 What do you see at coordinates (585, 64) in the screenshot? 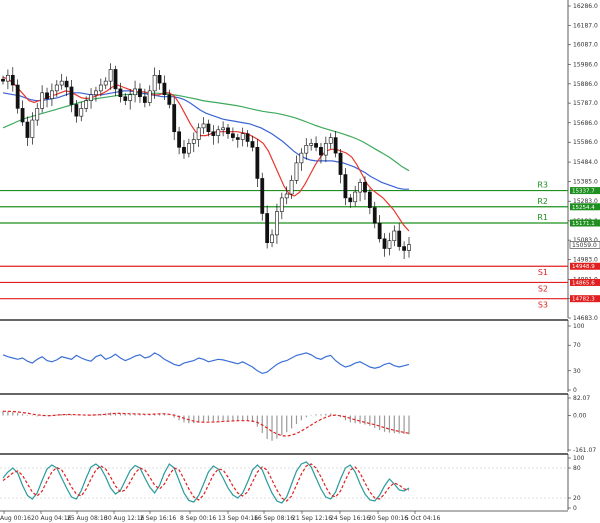
I see `price-tick-label: 15986.0` at bounding box center [585, 64].